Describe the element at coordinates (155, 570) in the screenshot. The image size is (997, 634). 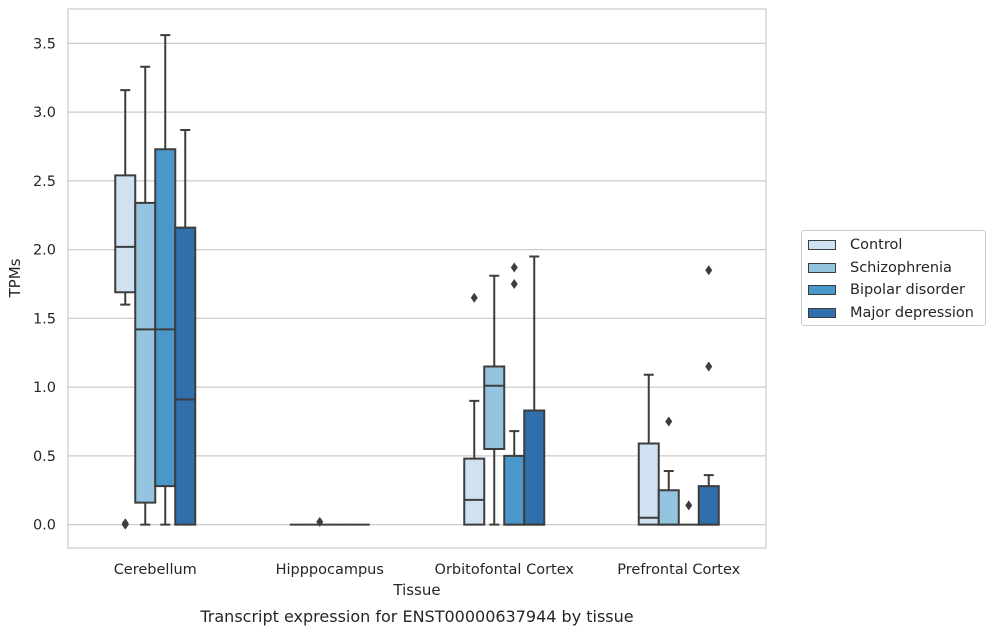
I see `x-tick-label: Cerebellum` at that location.